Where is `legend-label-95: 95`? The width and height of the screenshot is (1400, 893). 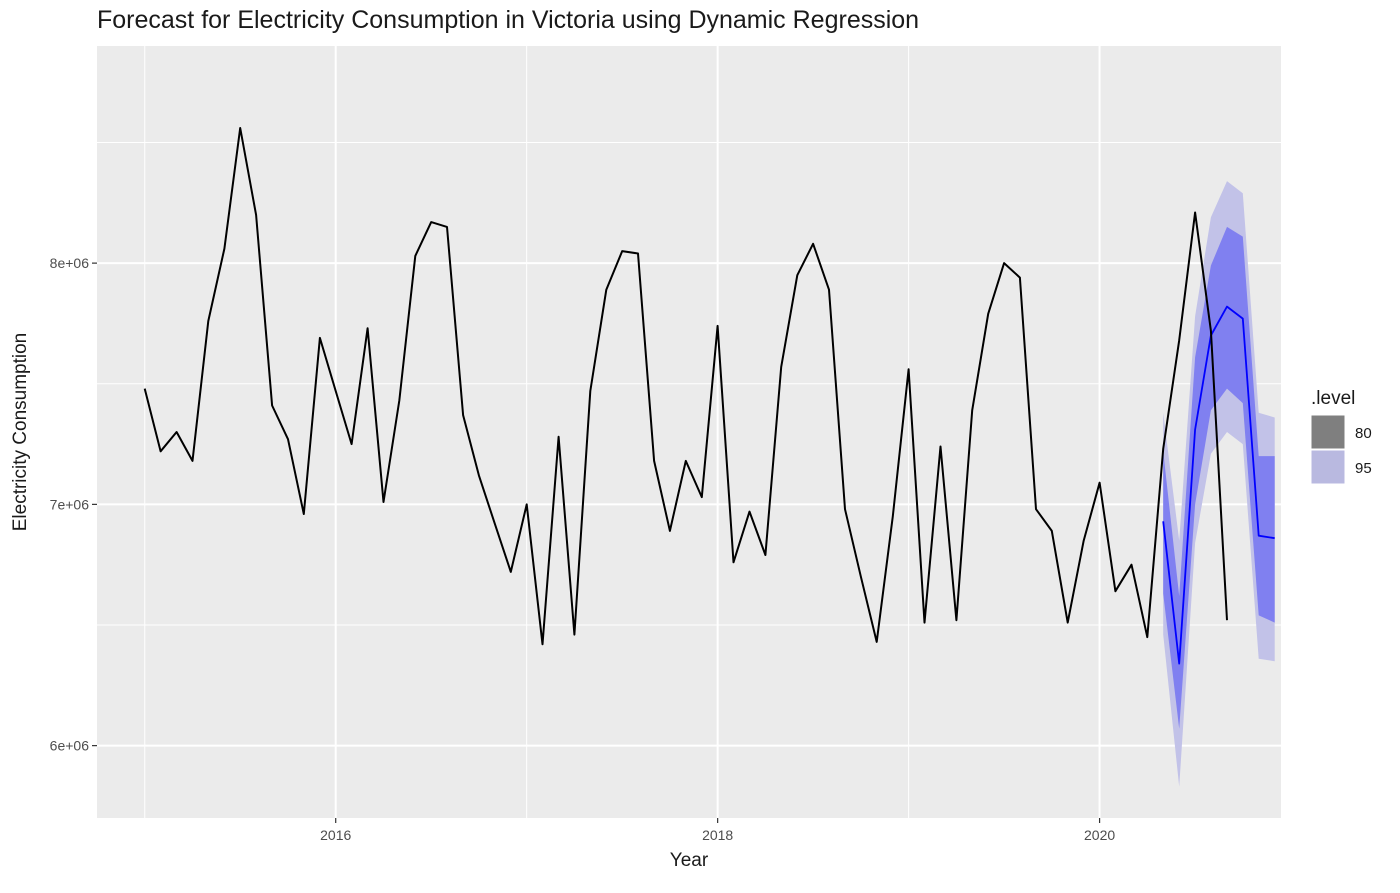 legend-label-95: 95 is located at coordinates (1363, 468).